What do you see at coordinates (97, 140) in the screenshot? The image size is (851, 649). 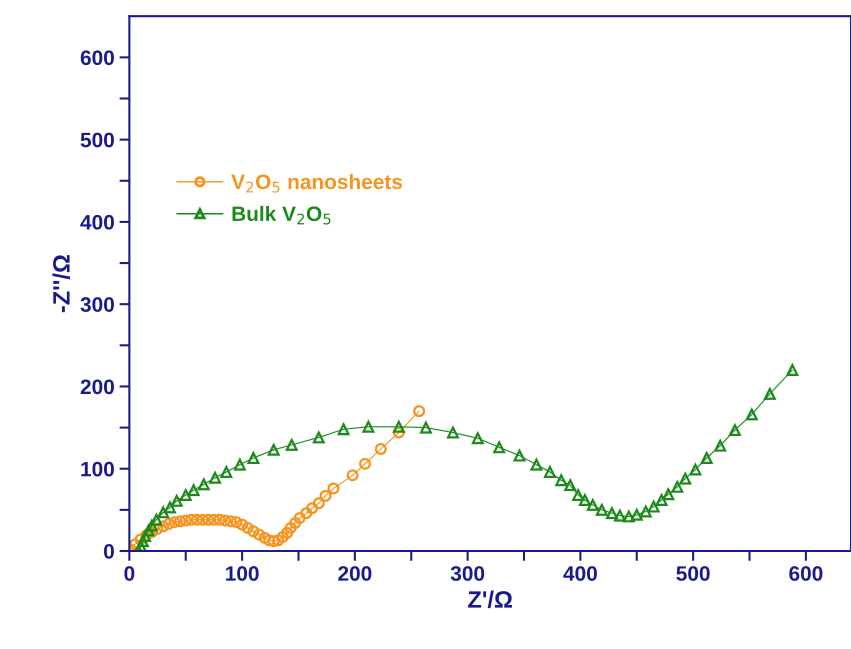 I see `y-tick-label: 500` at bounding box center [97, 140].